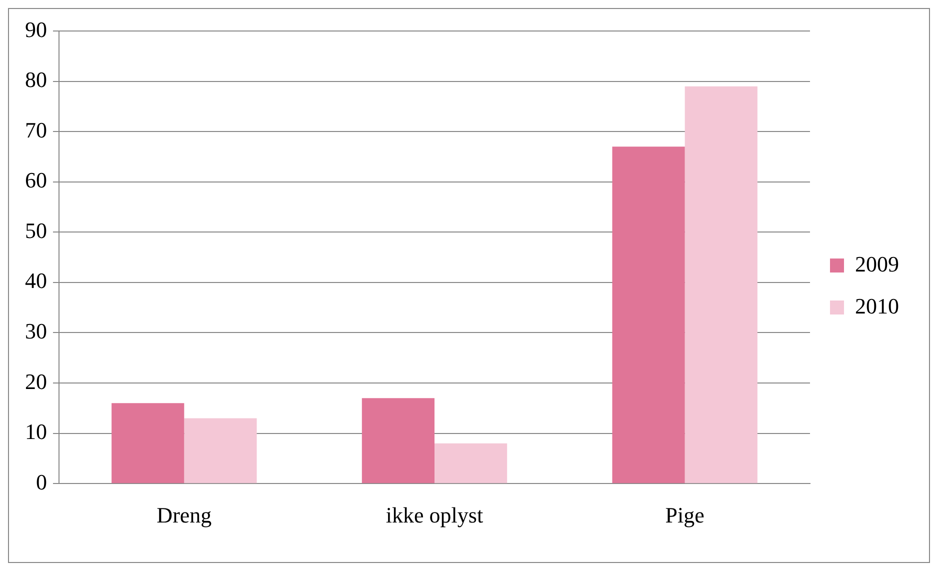 This screenshot has height=572, width=941. What do you see at coordinates (36, 431) in the screenshot?
I see `y-tick-label: 10` at bounding box center [36, 431].